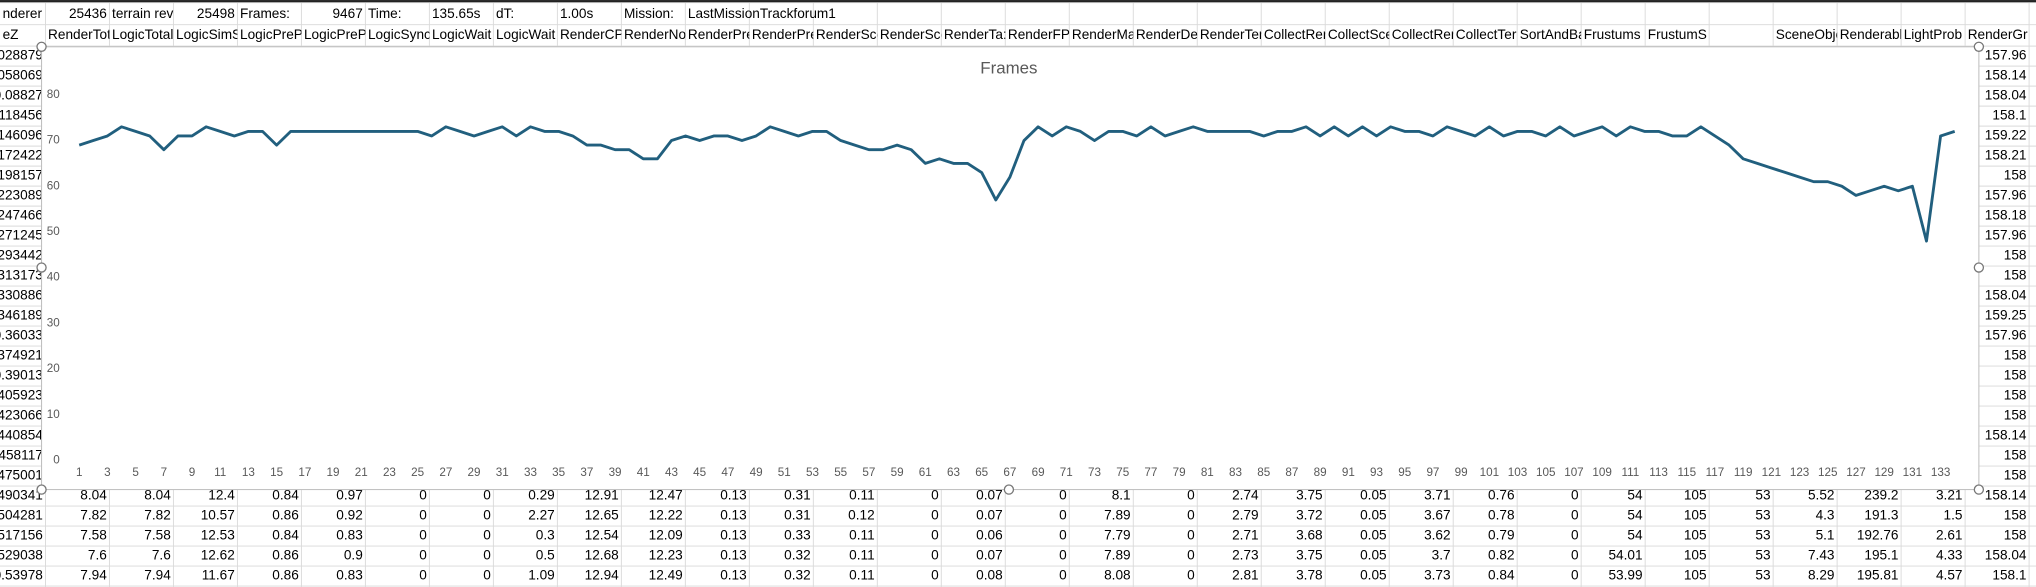  What do you see at coordinates (1038, 472) in the screenshot?
I see `x-tick-label: 69` at bounding box center [1038, 472].